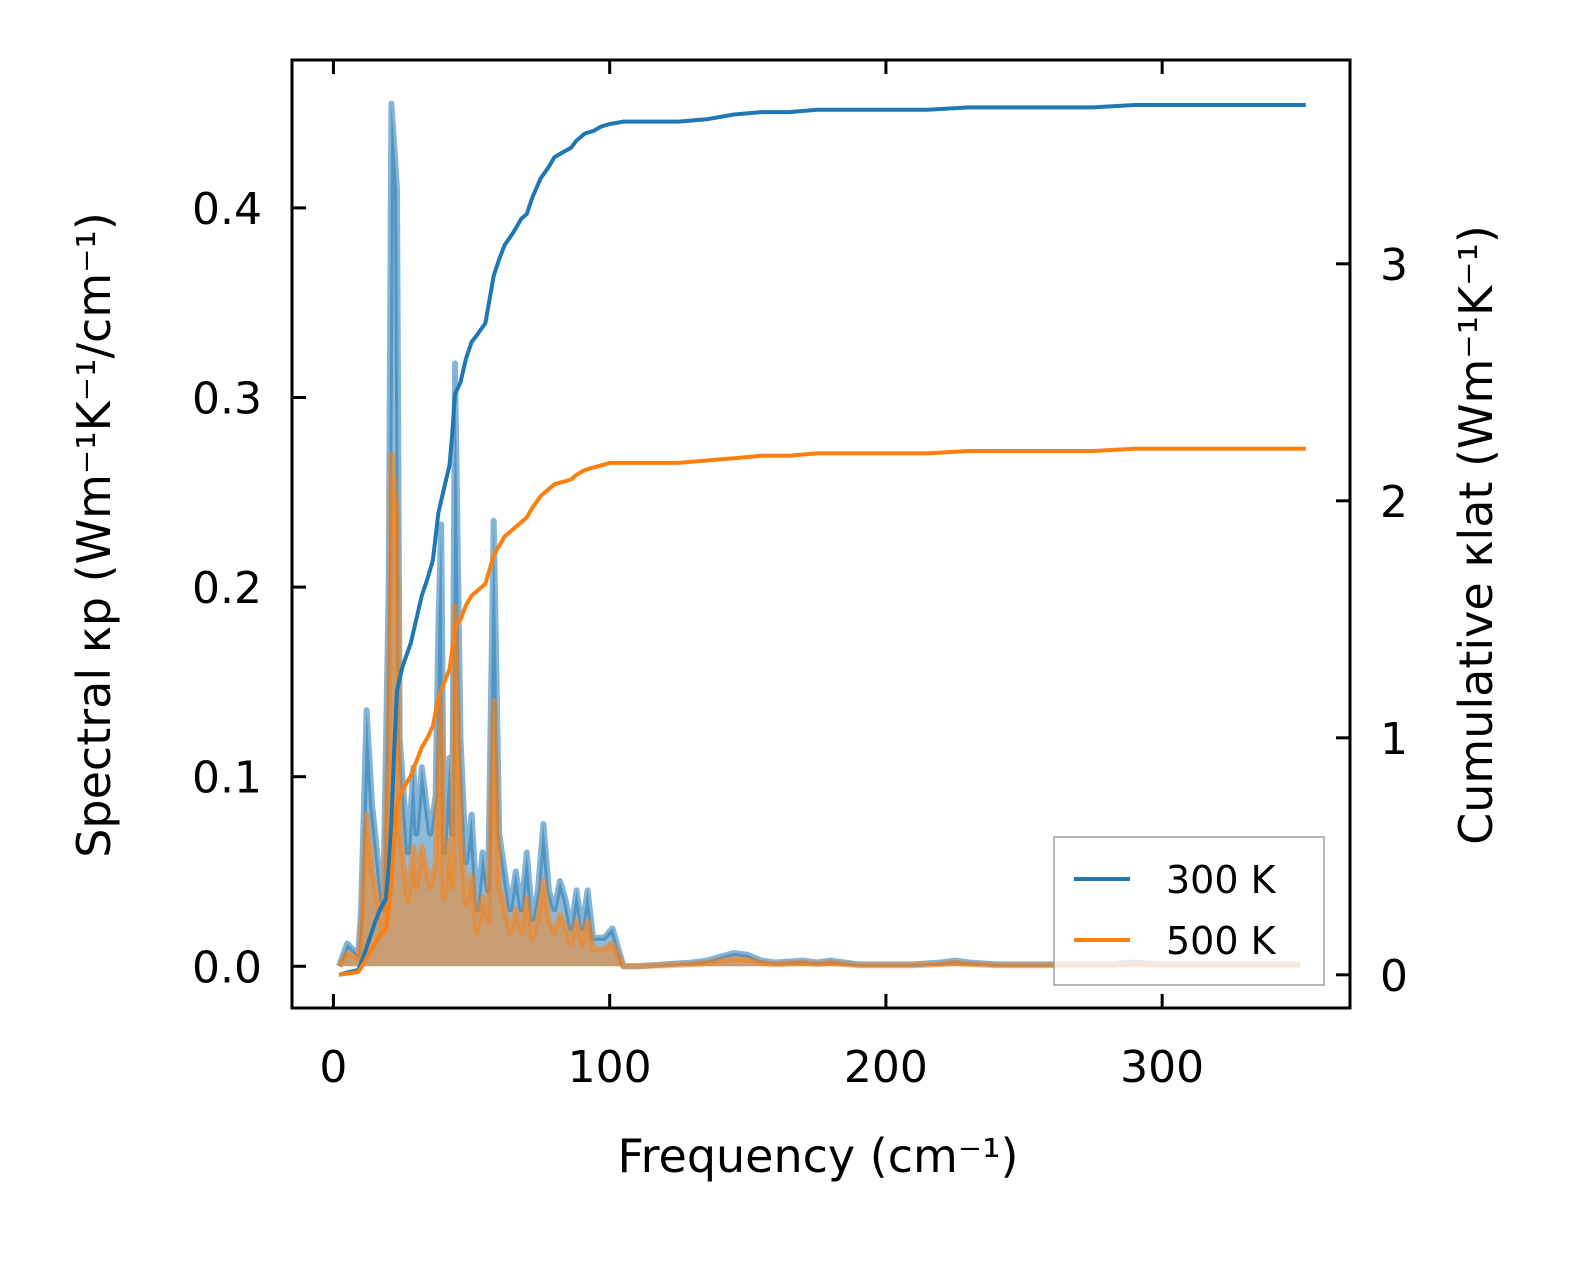 The image size is (1586, 1264). Describe the element at coordinates (1394, 265) in the screenshot. I see `y-right-tick-label-3: 3` at that location.